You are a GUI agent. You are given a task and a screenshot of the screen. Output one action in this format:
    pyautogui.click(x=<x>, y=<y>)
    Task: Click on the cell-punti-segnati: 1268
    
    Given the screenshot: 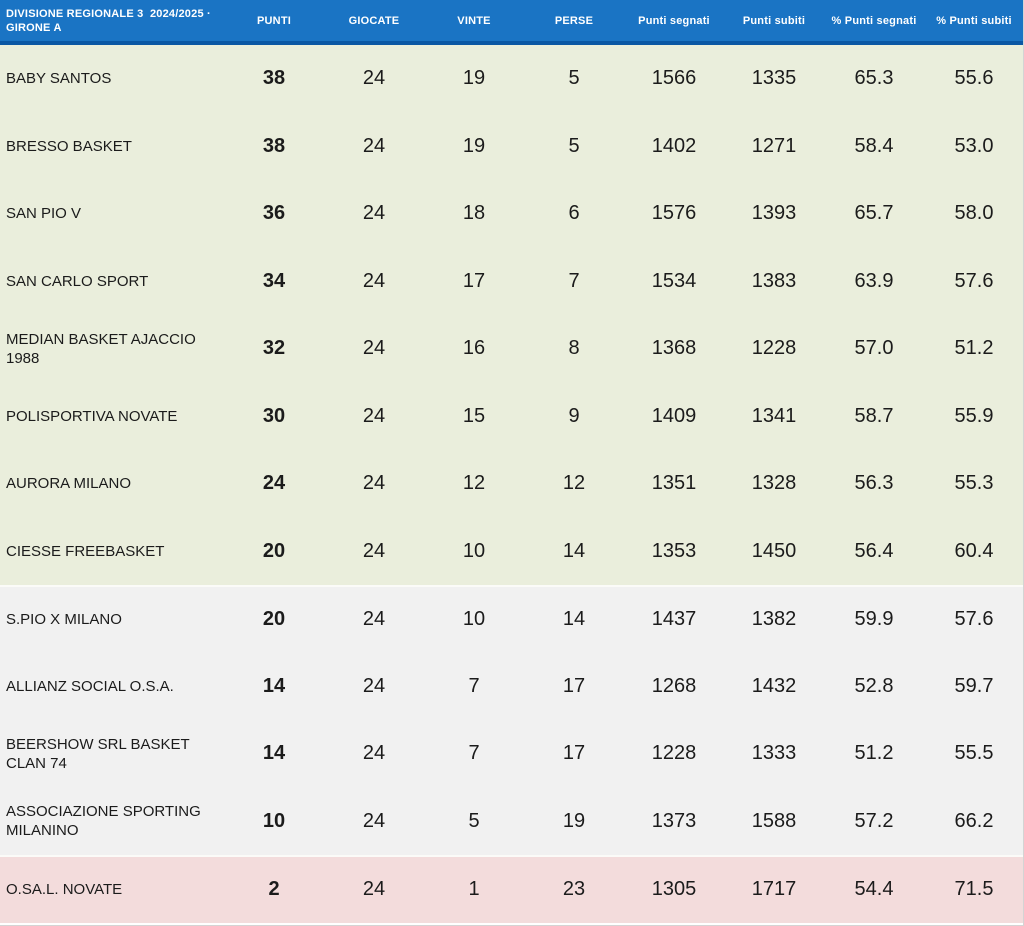 What is the action you would take?
    pyautogui.click(x=674, y=685)
    